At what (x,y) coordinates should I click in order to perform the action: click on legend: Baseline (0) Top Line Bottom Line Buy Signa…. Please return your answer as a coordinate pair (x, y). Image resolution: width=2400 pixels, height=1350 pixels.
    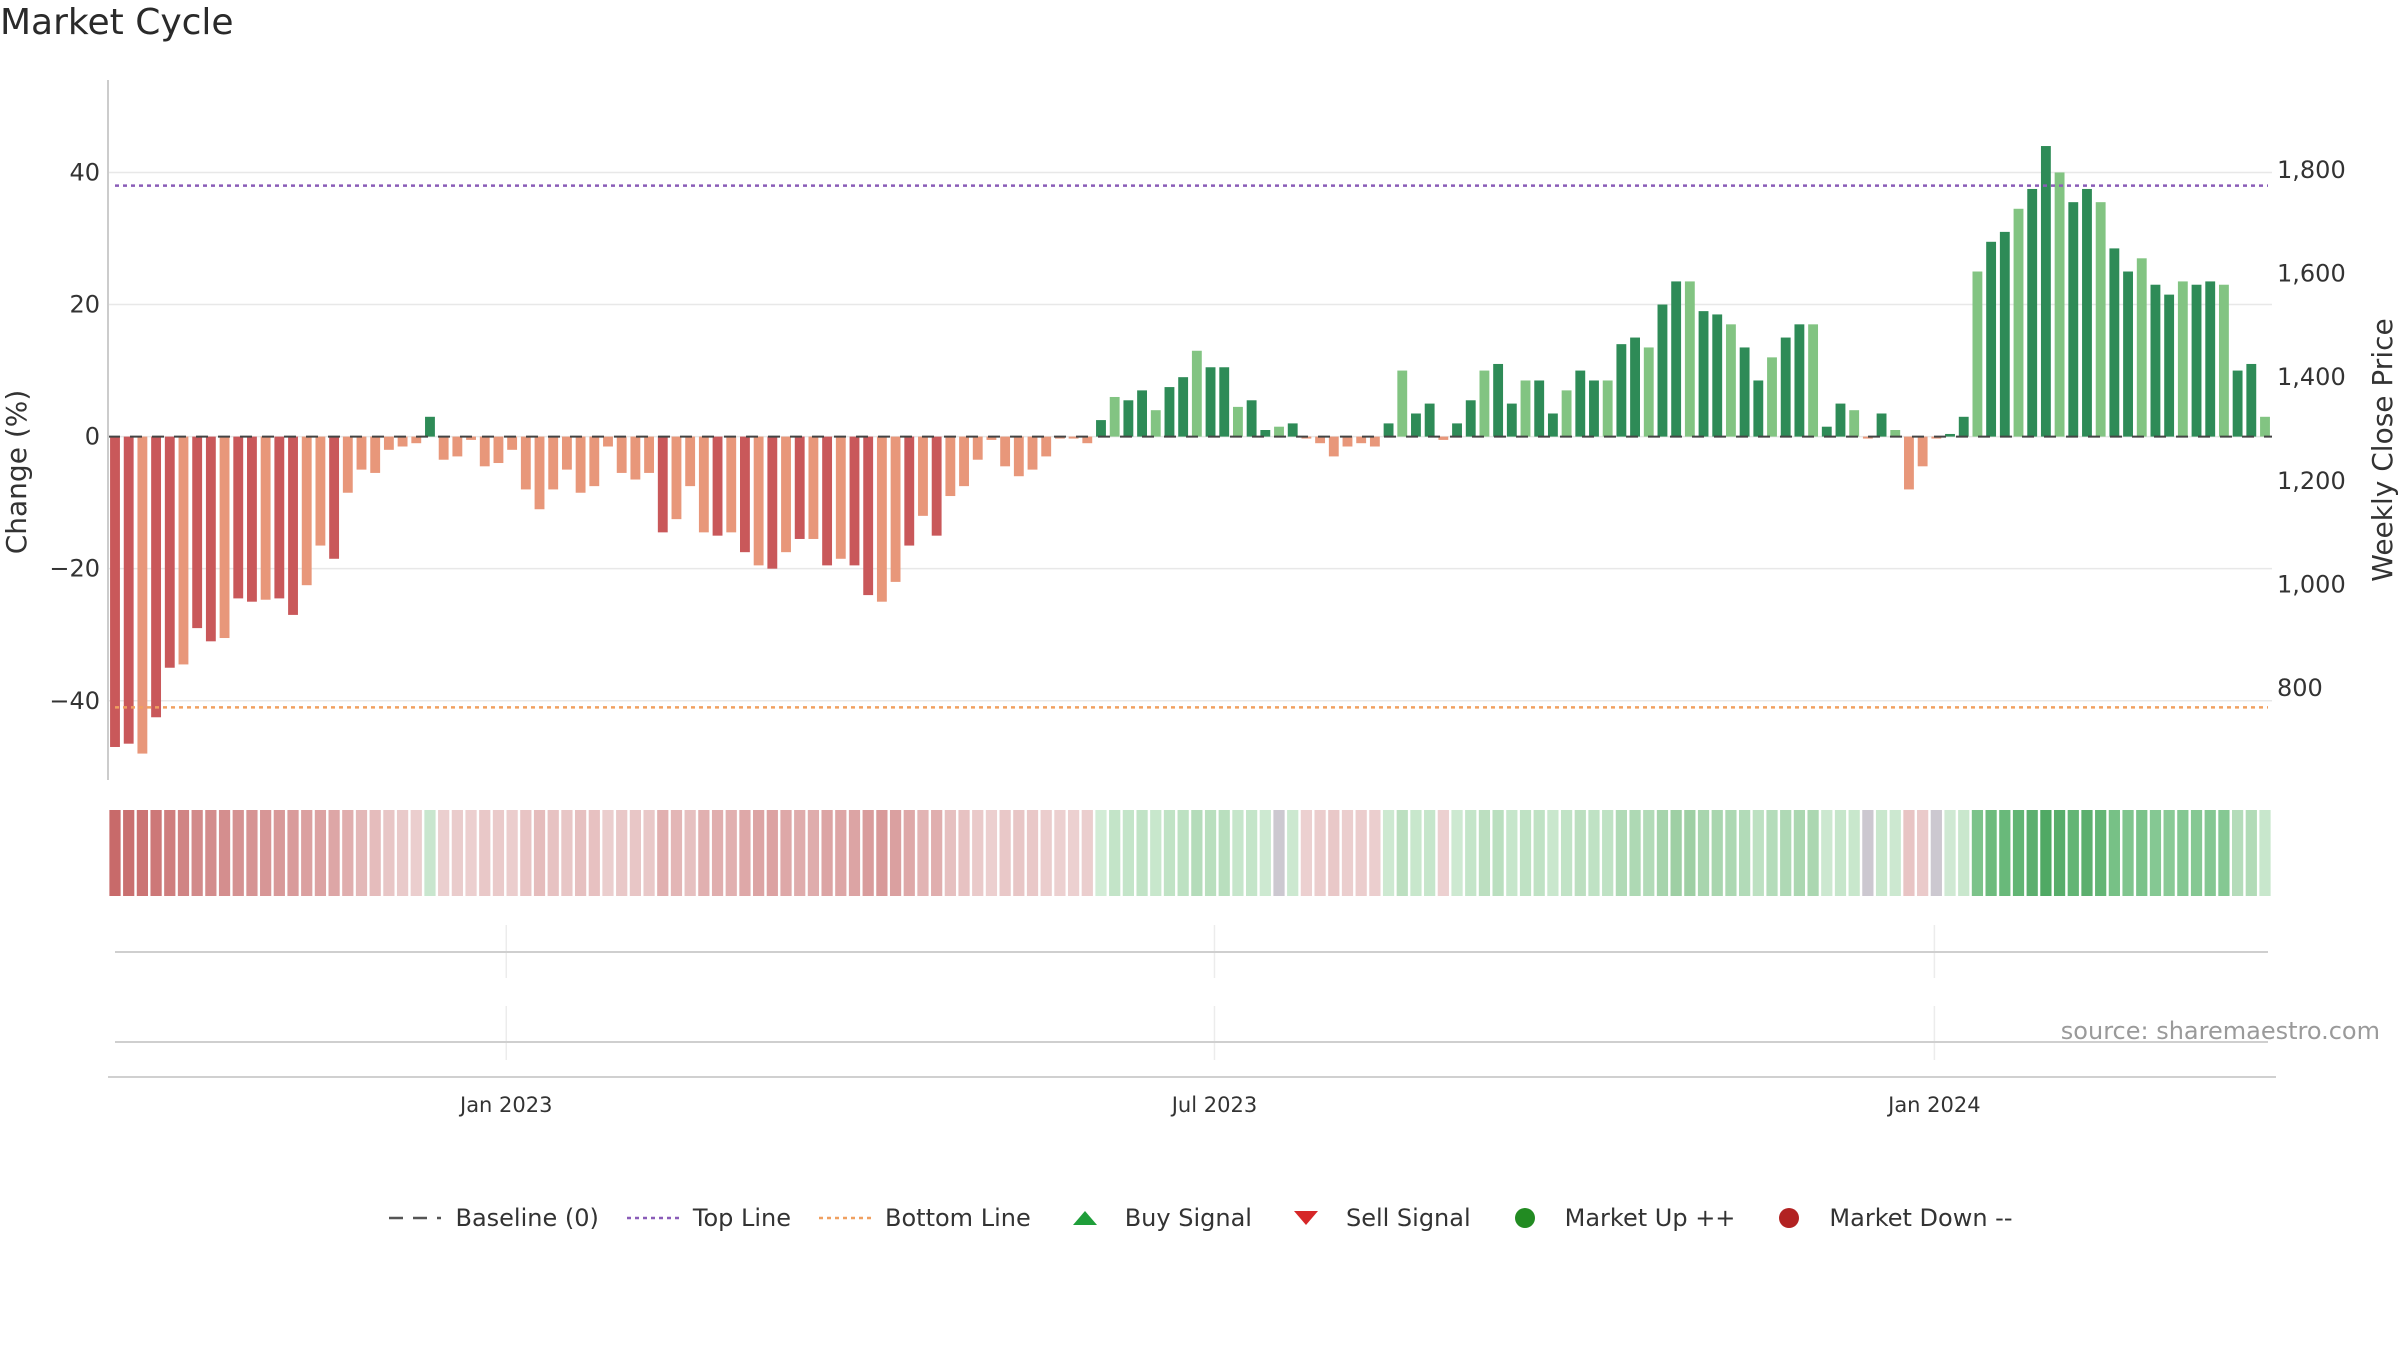
    Looking at the image, I should click on (1200, 1218).